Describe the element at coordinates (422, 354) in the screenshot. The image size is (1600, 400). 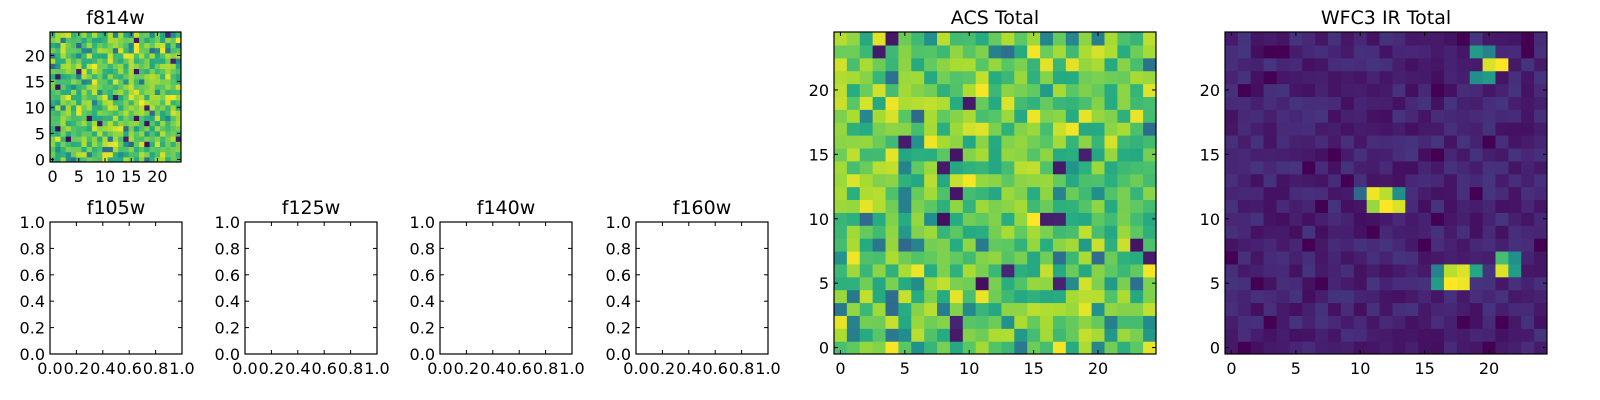
I see `y-tick-label: 0.0` at that location.